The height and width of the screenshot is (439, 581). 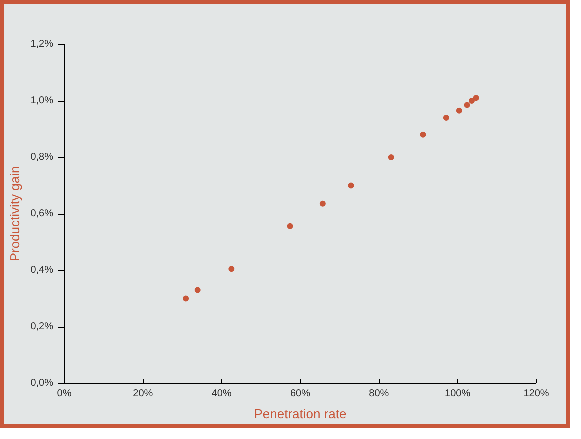 I want to click on x-tick-label: 40%, so click(x=222, y=394).